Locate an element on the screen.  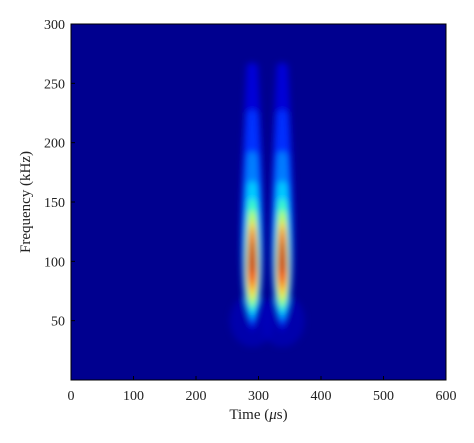
y-tick-label: 300 is located at coordinates (54, 25).